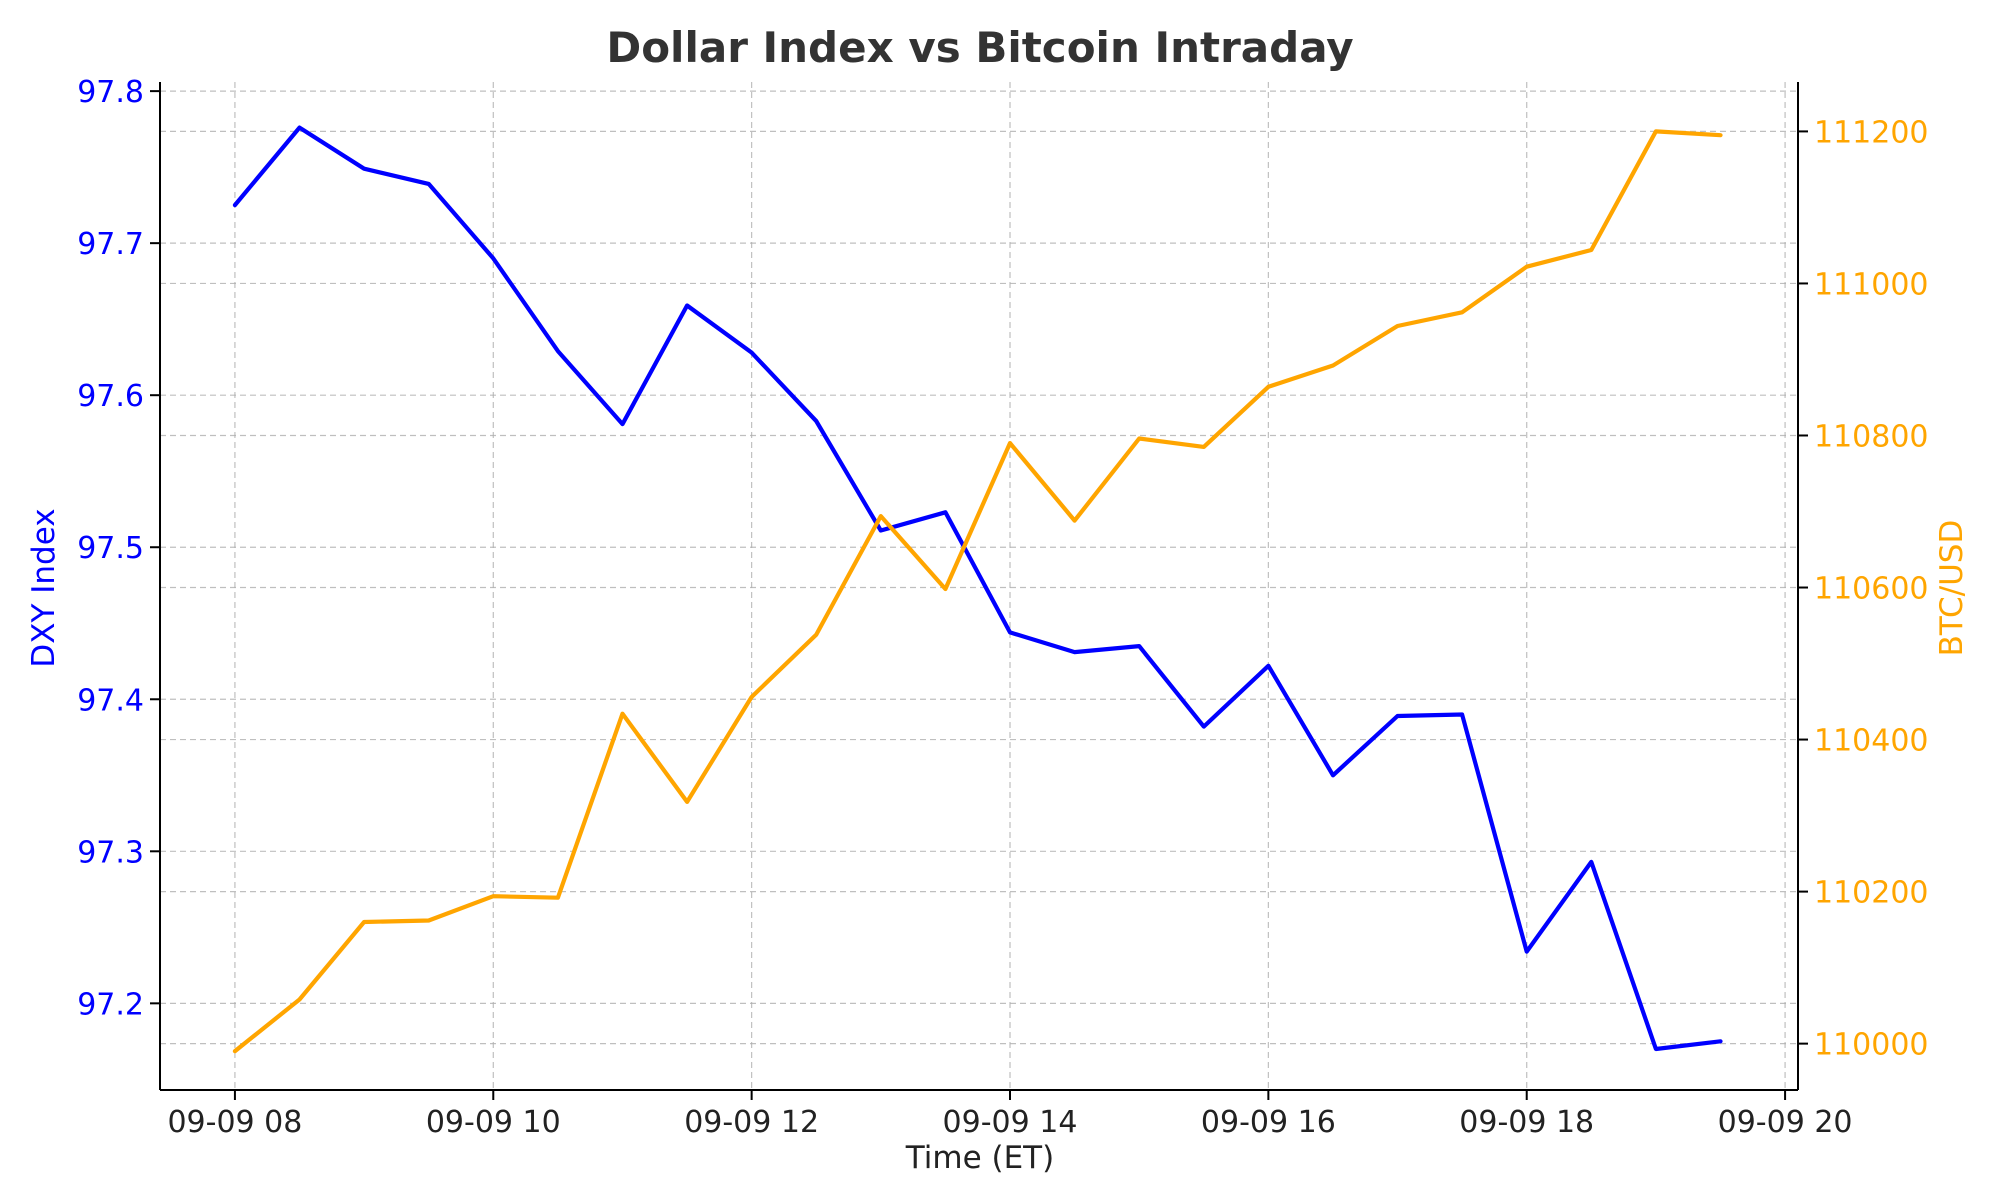 The image size is (2000, 1204). What do you see at coordinates (1268, 1122) in the screenshot?
I see `x-tick-label: 09-09 16` at bounding box center [1268, 1122].